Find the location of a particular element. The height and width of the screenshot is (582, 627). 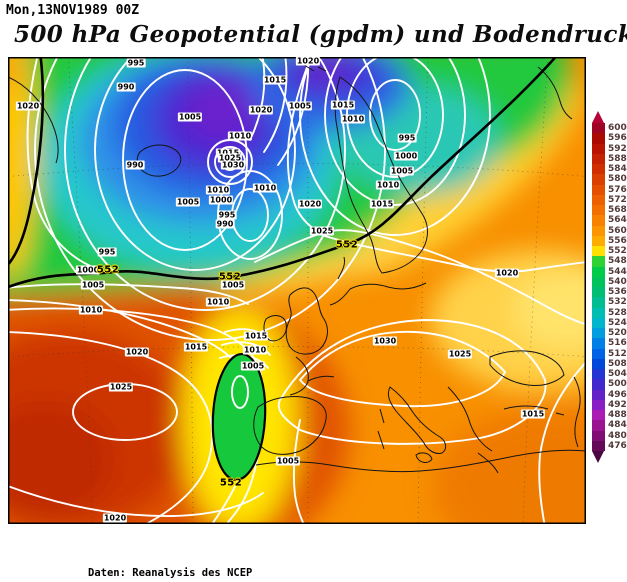

colorbar-segment: 548 is located at coordinates (609, 261).